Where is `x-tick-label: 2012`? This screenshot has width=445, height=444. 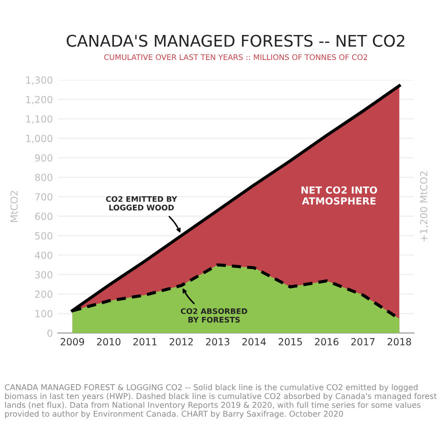
x-tick-label: 2012 is located at coordinates (181, 342).